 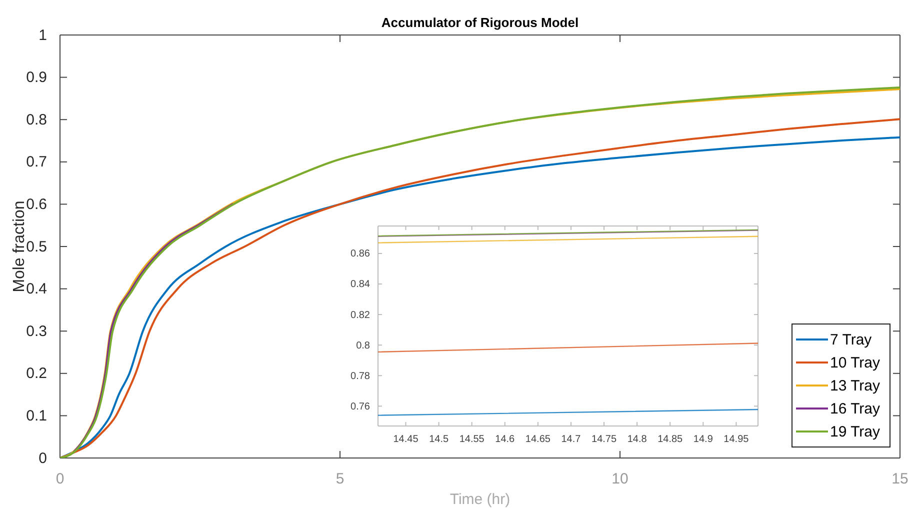 I want to click on legend-label: 19 Tray, so click(x=855, y=432).